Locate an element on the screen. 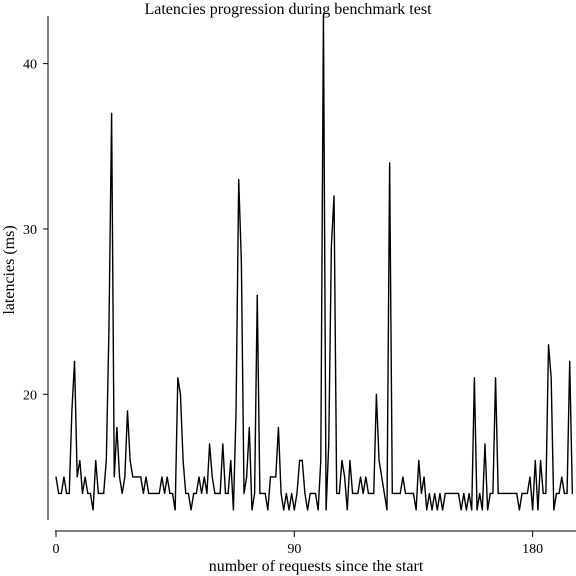  y-axis: 20 30 40 is located at coordinates (35, 268).